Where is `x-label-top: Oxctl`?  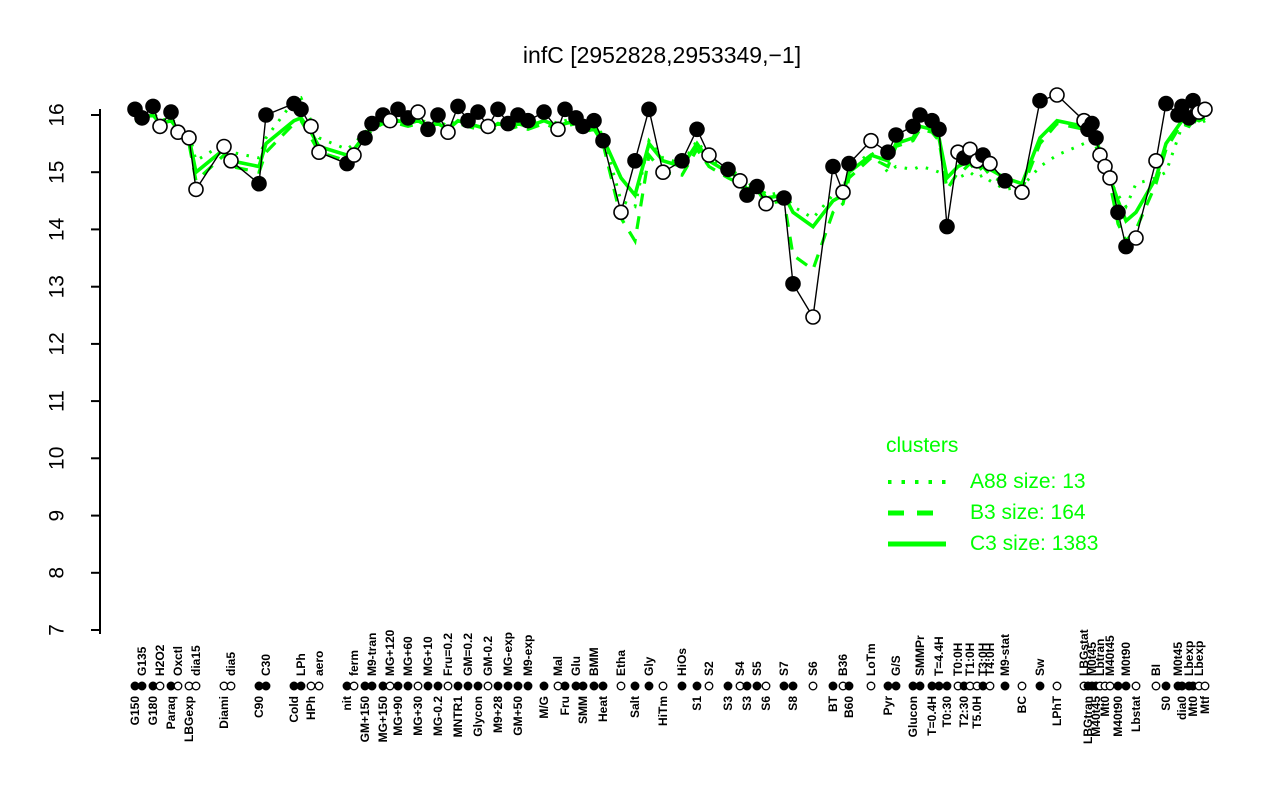
x-label-top: Oxctl is located at coordinates (178, 661).